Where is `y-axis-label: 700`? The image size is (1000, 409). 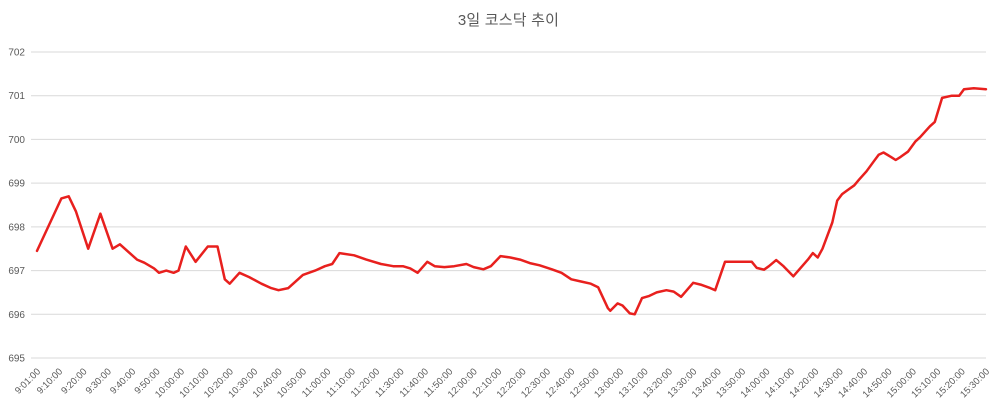
y-axis-label: 700 is located at coordinates (16, 140).